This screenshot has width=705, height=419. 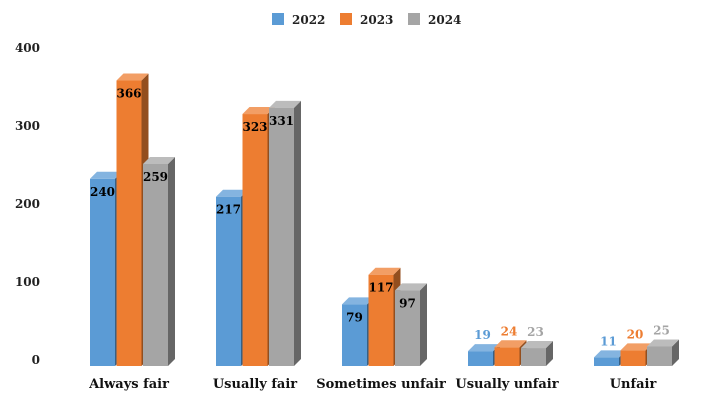 What do you see at coordinates (535, 332) in the screenshot?
I see `data-label: 23` at bounding box center [535, 332].